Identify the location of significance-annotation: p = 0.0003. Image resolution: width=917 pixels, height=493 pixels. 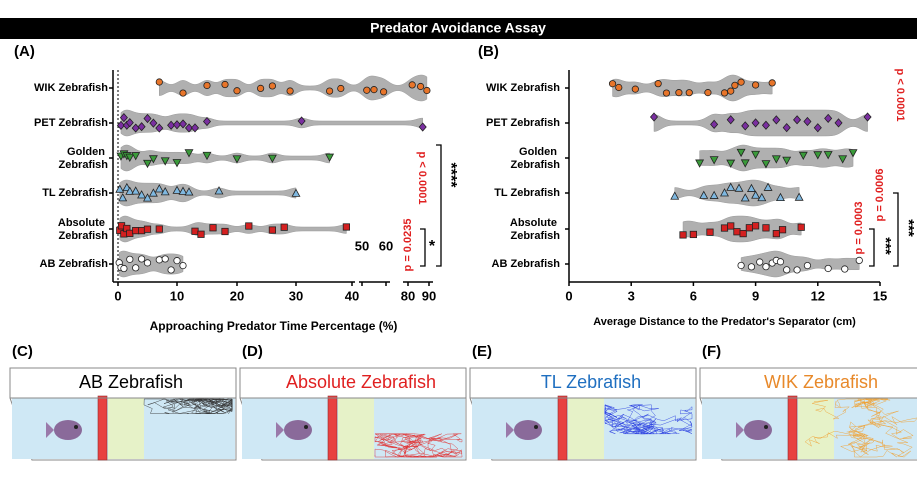
(859, 228).